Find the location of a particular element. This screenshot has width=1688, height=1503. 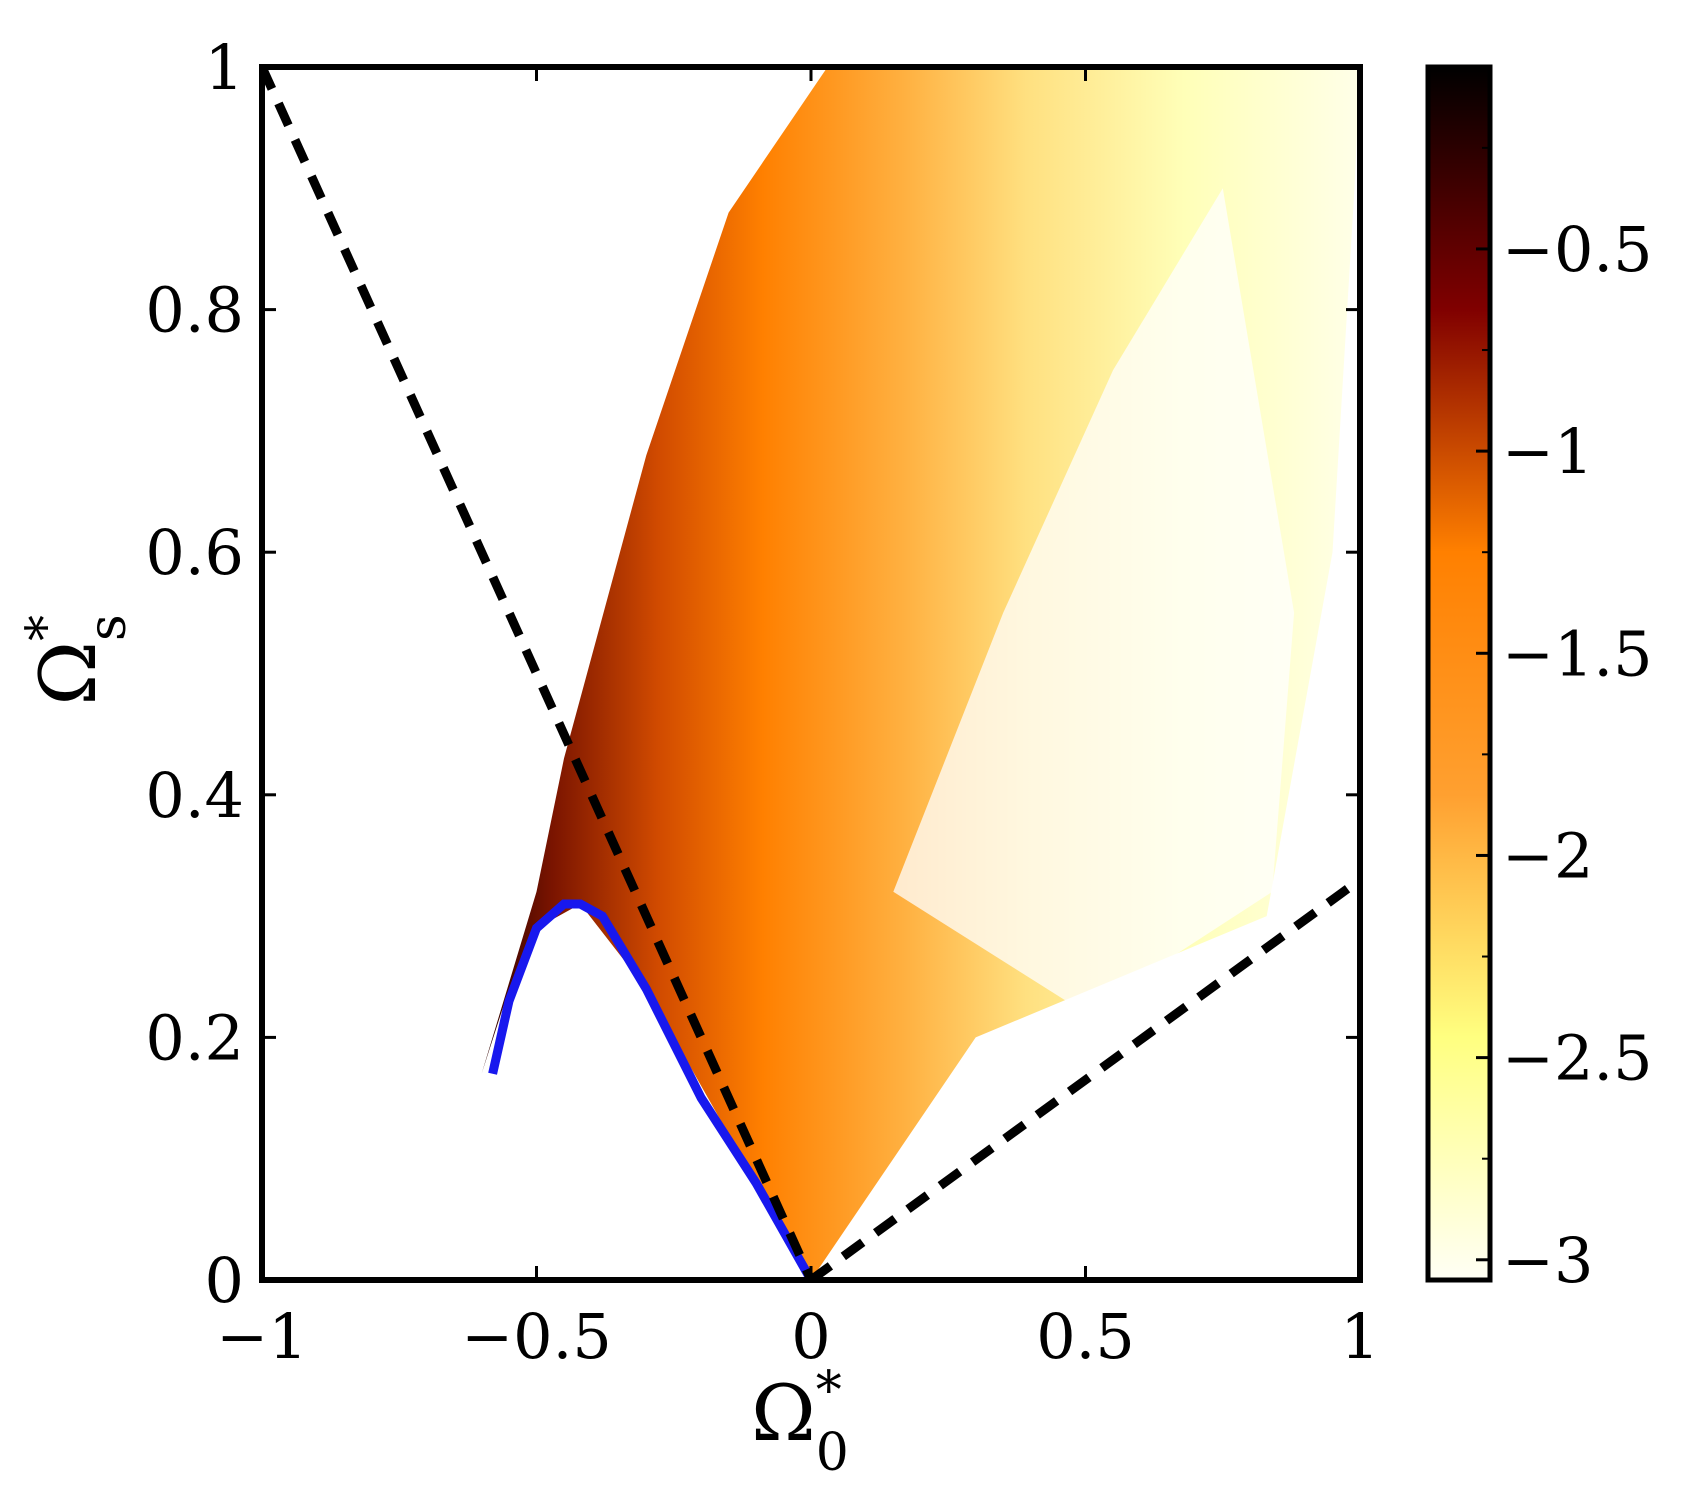

colorbar-tick-label: −2.5 is located at coordinates (1577, 1058).